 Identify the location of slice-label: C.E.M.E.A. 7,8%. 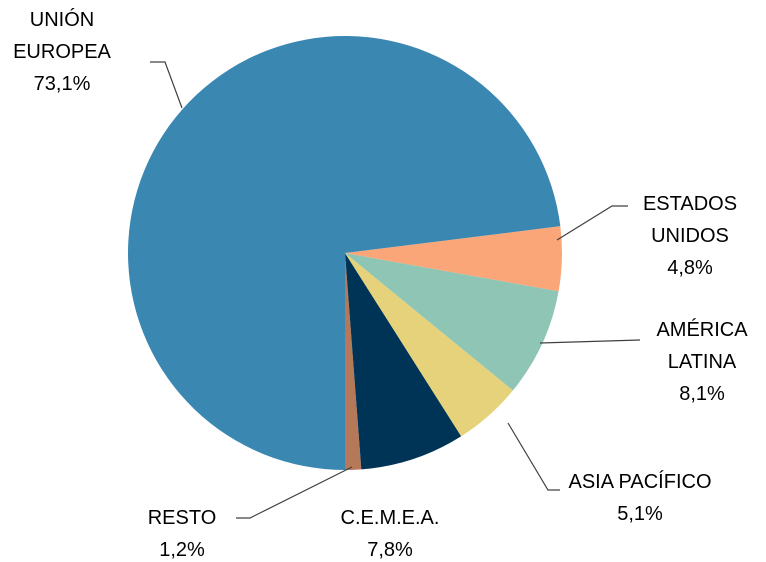
(390, 532).